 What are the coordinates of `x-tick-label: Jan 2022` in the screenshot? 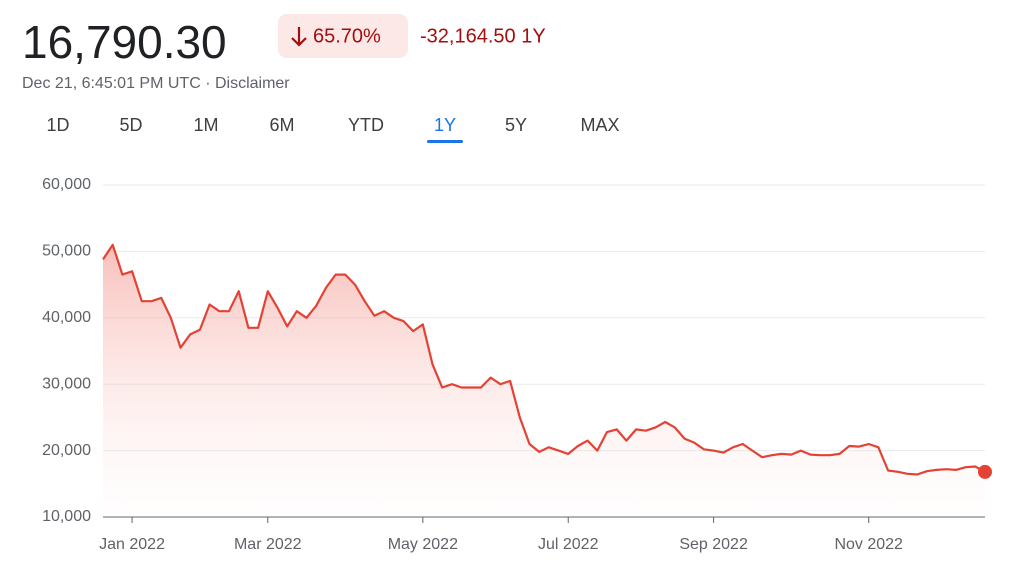 It's located at (132, 544).